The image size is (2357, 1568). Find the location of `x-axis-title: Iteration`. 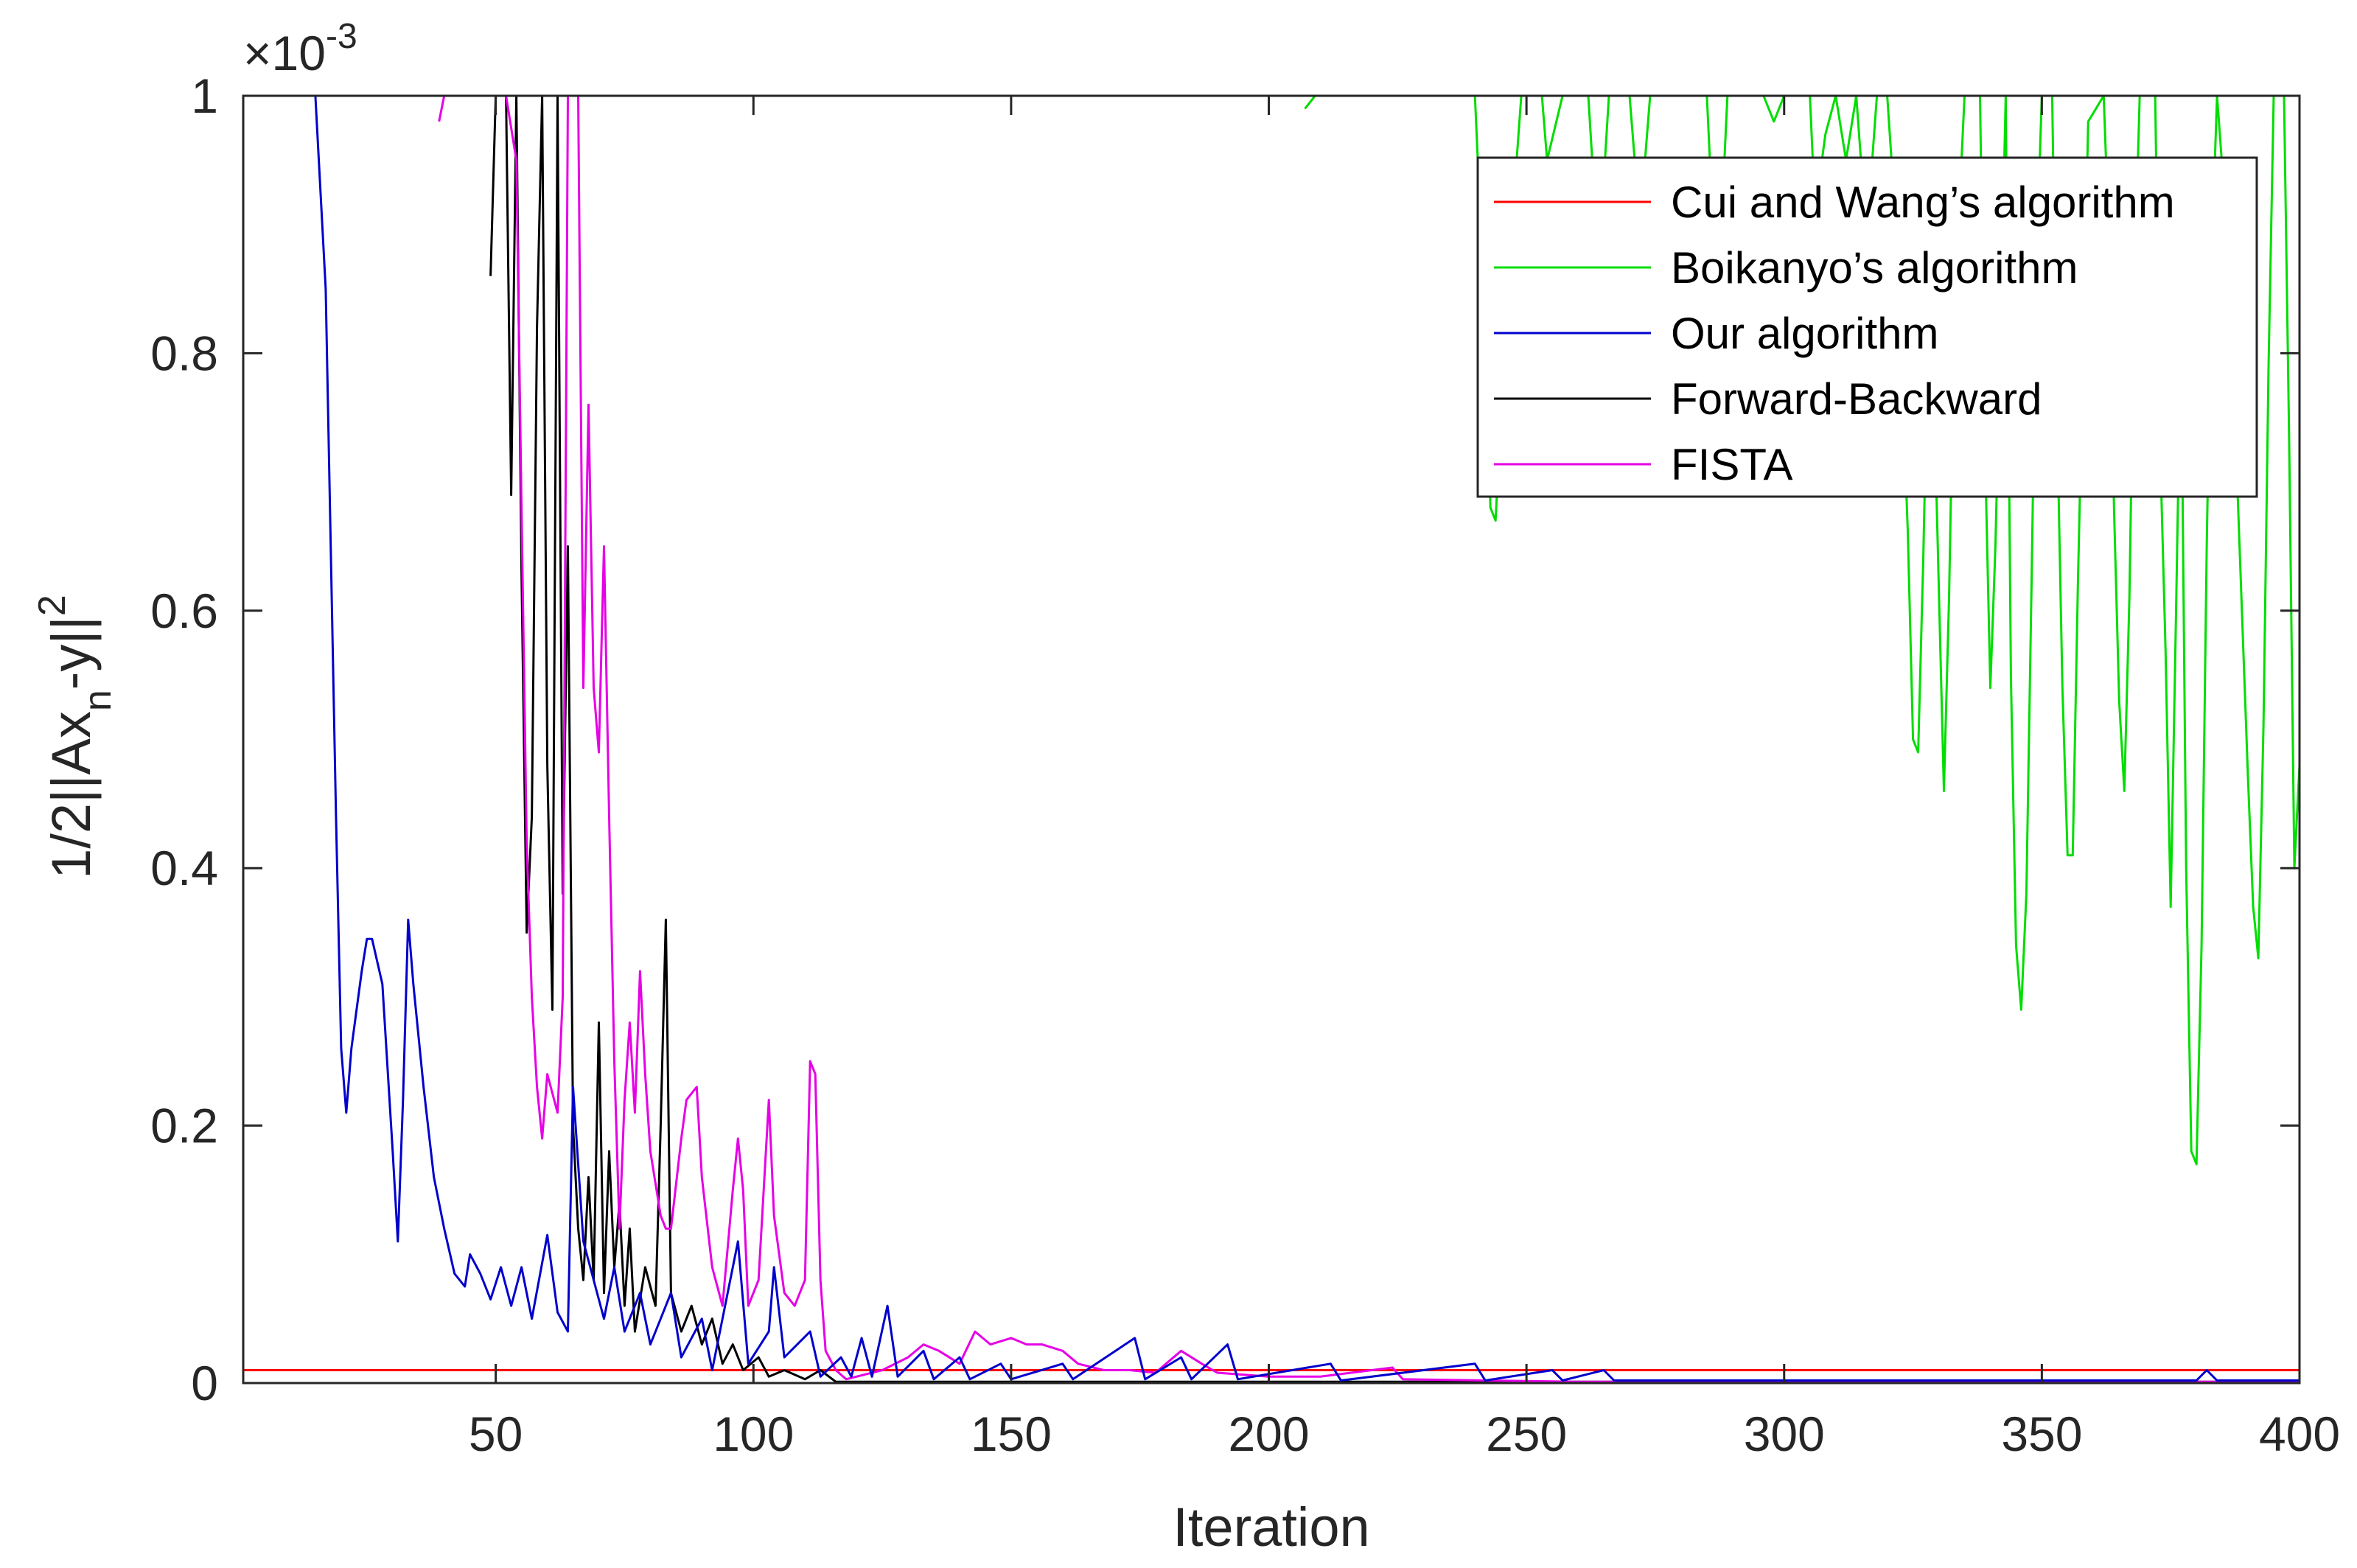

x-axis-title: Iteration is located at coordinates (1271, 1527).